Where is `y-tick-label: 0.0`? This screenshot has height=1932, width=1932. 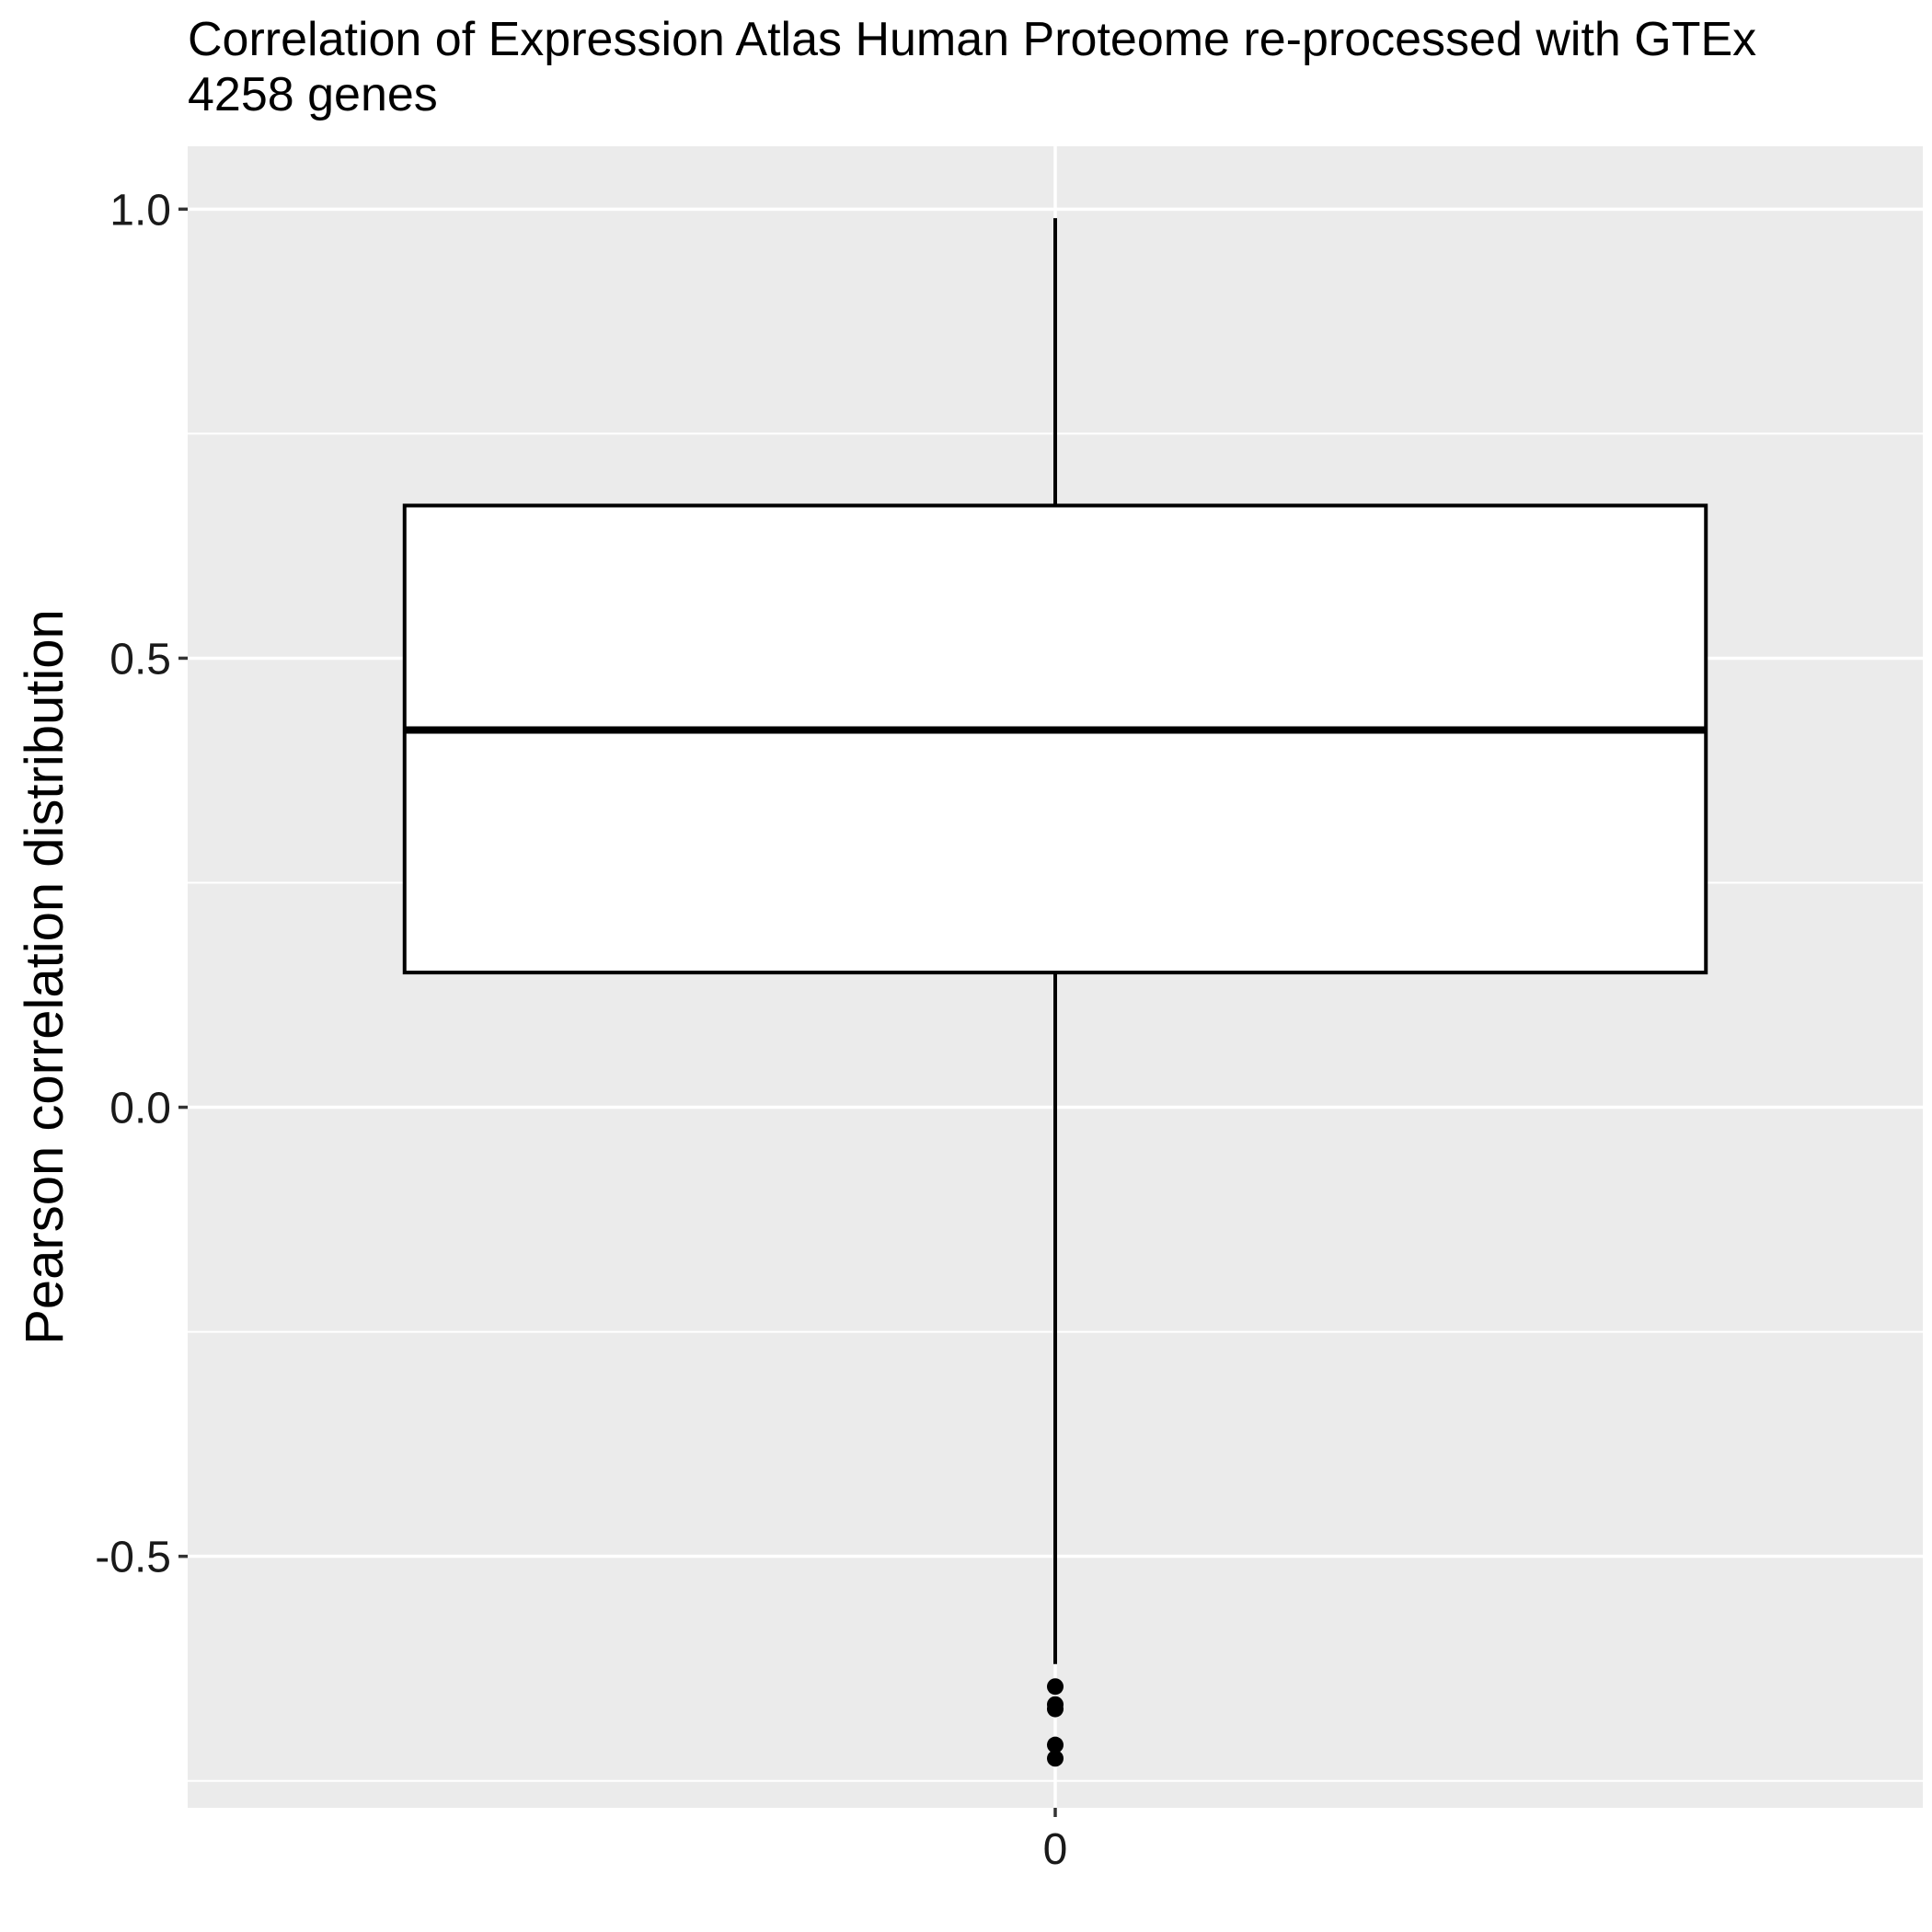 y-tick-label: 0.0 is located at coordinates (140, 1109).